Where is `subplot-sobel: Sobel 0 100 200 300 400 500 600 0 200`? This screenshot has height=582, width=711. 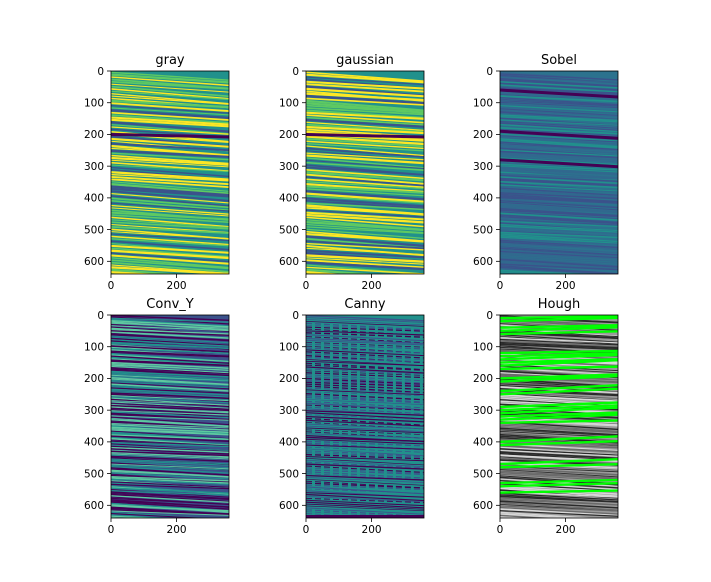 subplot-sobel: Sobel 0 100 200 300 400 500 600 0 200 is located at coordinates (546, 172).